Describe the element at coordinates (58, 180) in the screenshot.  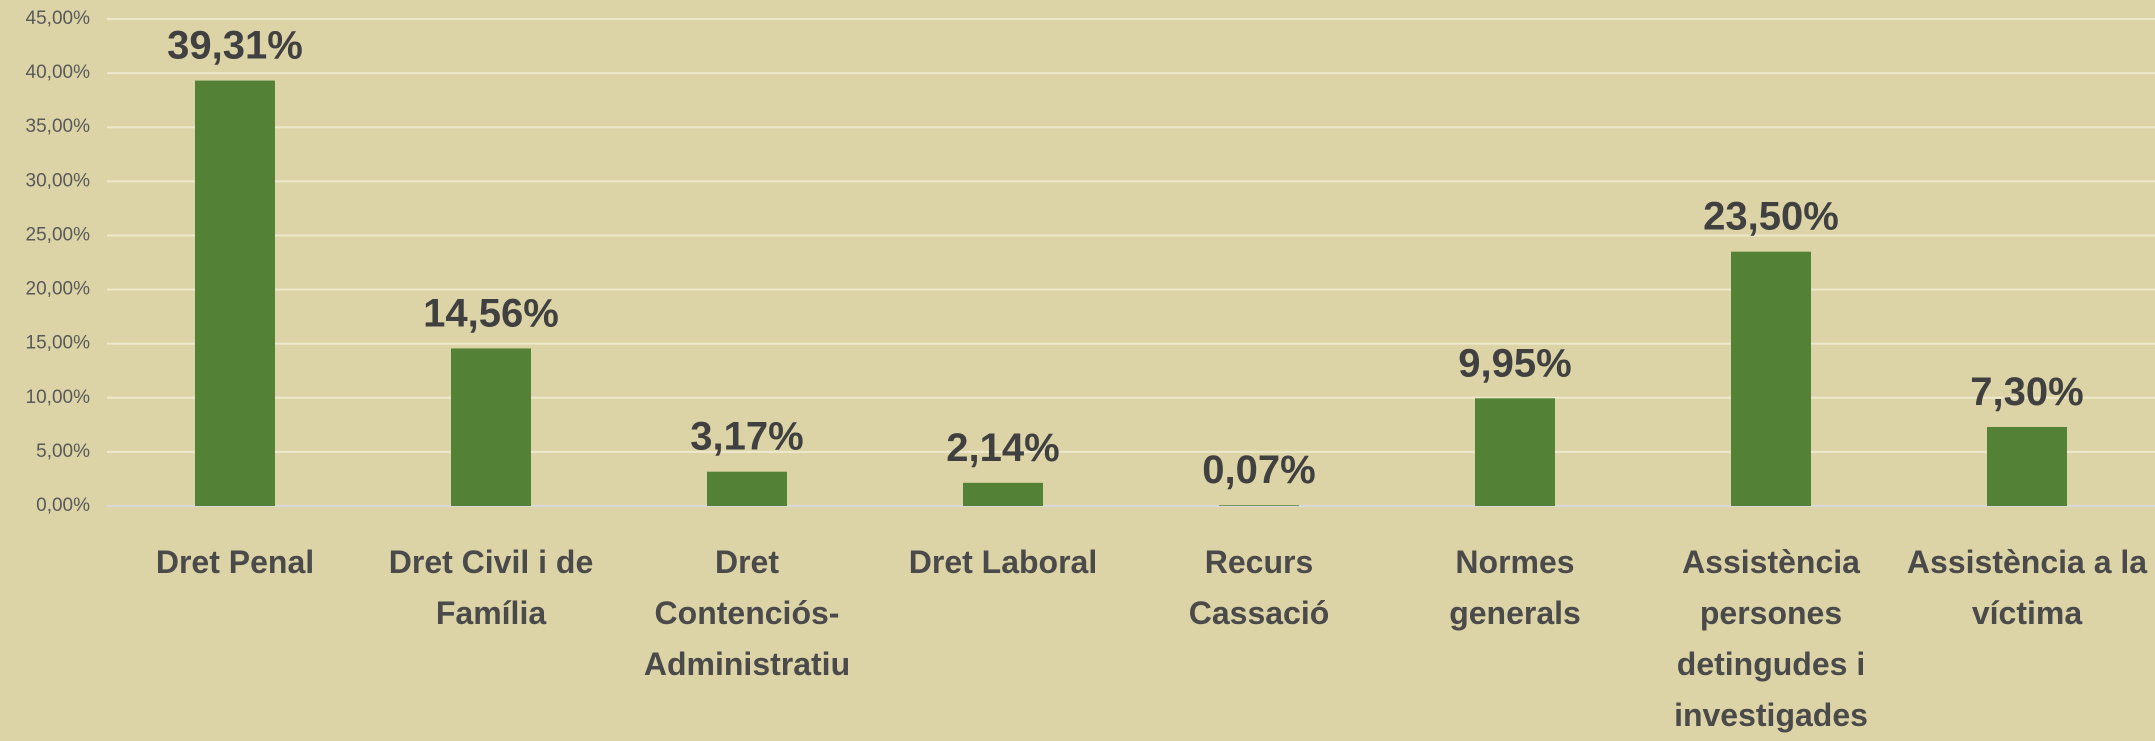
I see `y-tick-label: 30,00%` at that location.